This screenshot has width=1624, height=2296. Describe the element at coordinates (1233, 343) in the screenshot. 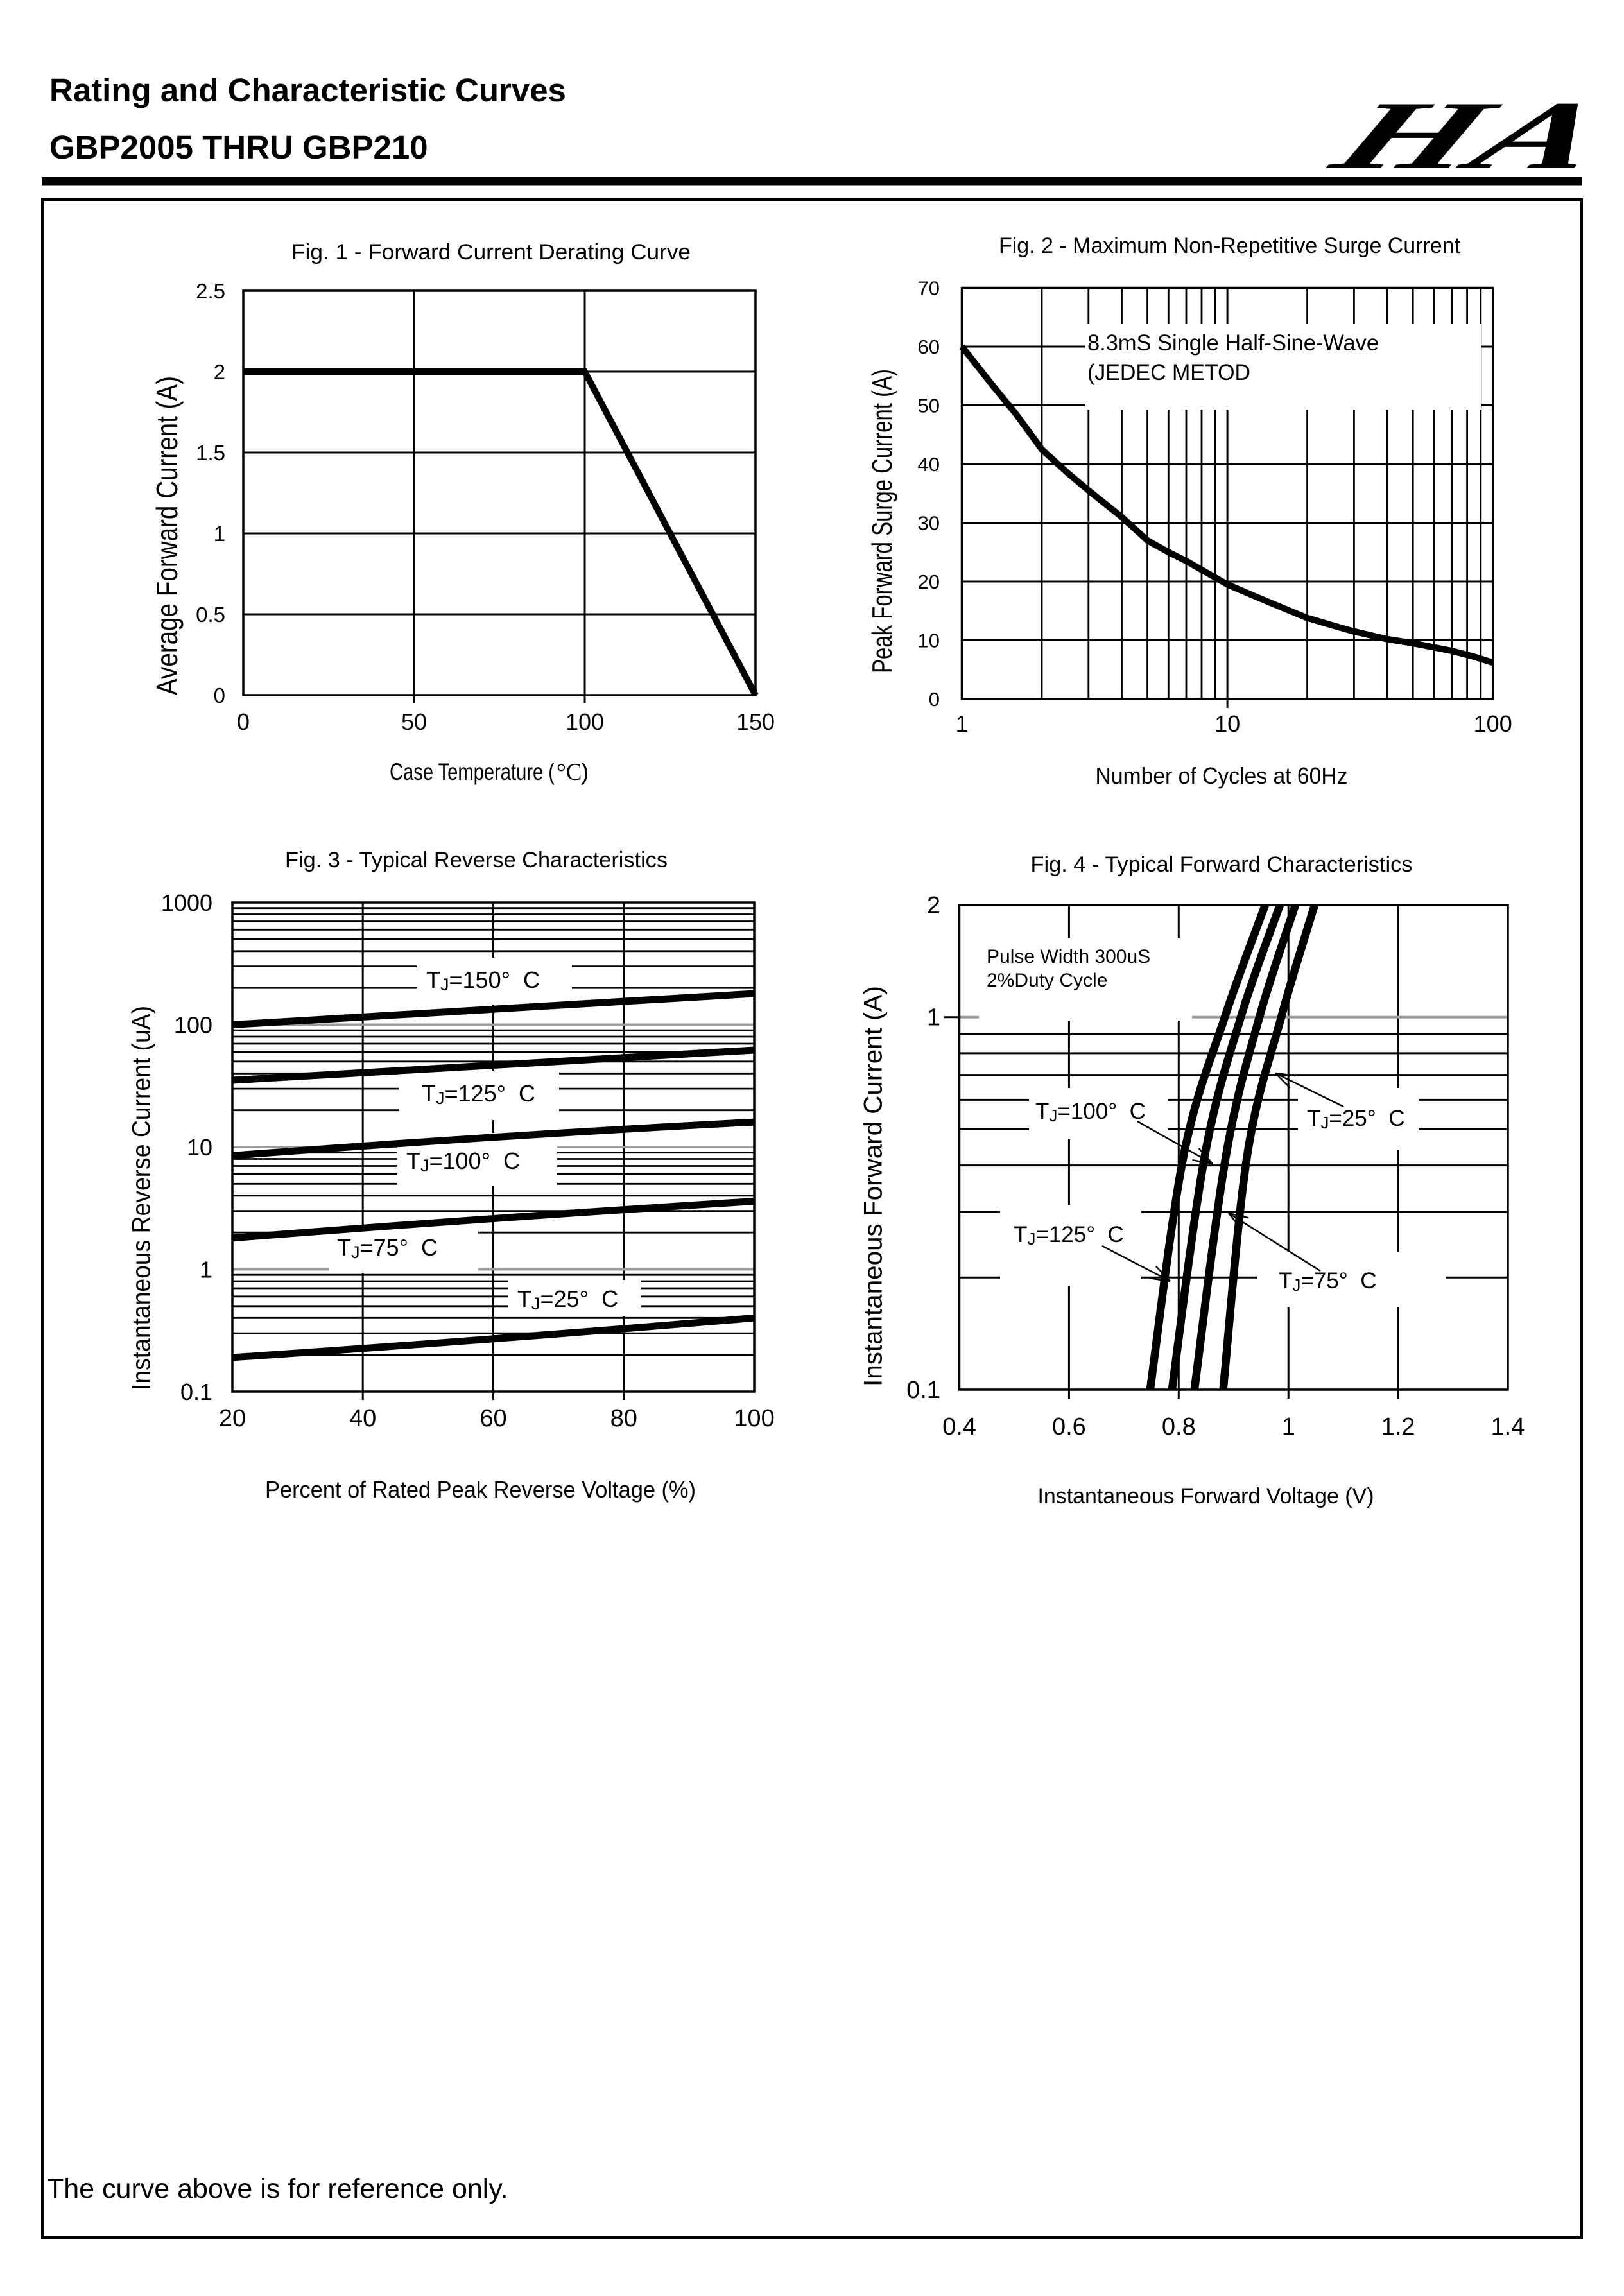

I see `svg-text: 8.3mS Single Half-Sine-Wave` at that location.